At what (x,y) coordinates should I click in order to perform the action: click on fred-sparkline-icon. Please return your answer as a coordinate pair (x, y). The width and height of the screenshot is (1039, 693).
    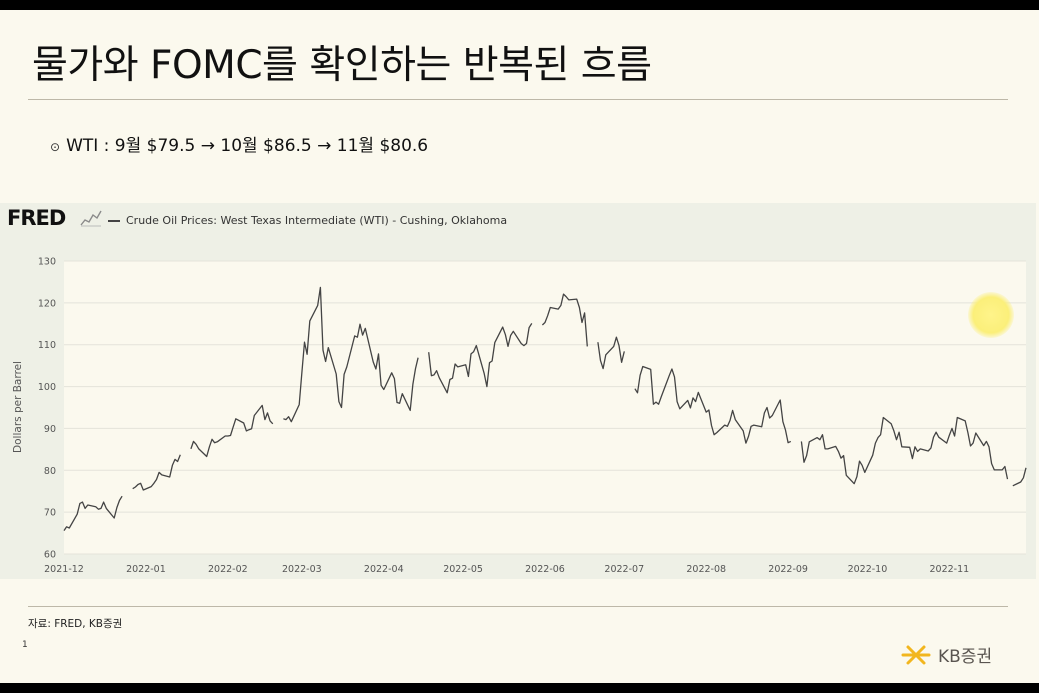
    Looking at the image, I should click on (91, 218).